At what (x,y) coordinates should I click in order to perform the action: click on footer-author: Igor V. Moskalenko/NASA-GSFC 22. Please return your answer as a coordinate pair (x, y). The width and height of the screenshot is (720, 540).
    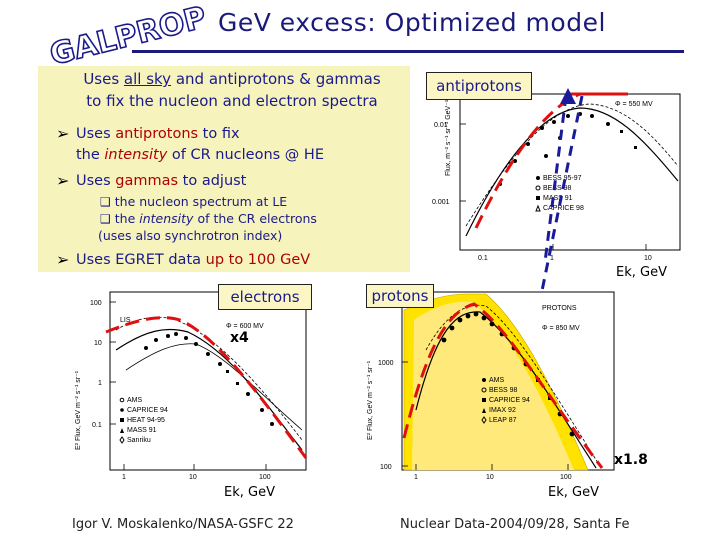
    Looking at the image, I should click on (183, 524).